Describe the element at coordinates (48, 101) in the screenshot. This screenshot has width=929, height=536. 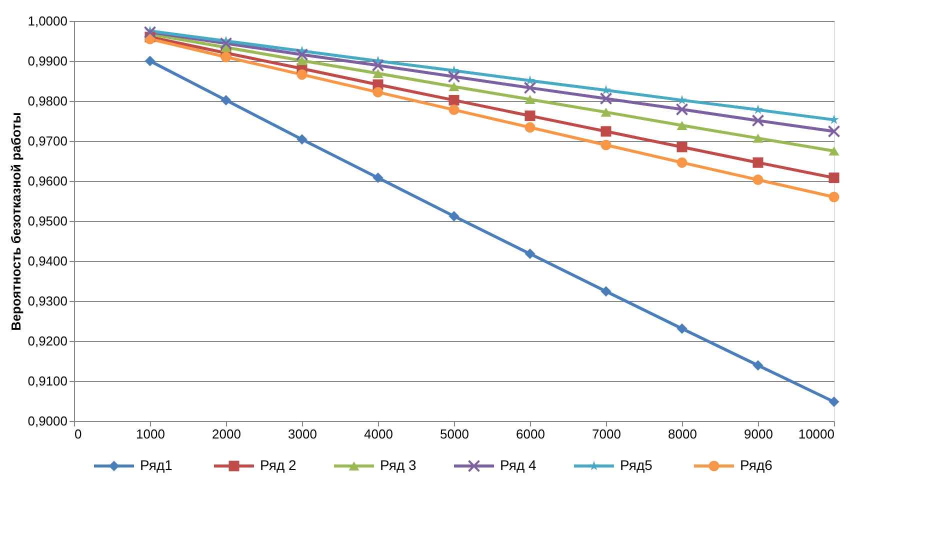
I see `y-tick-label: 0,9800` at that location.